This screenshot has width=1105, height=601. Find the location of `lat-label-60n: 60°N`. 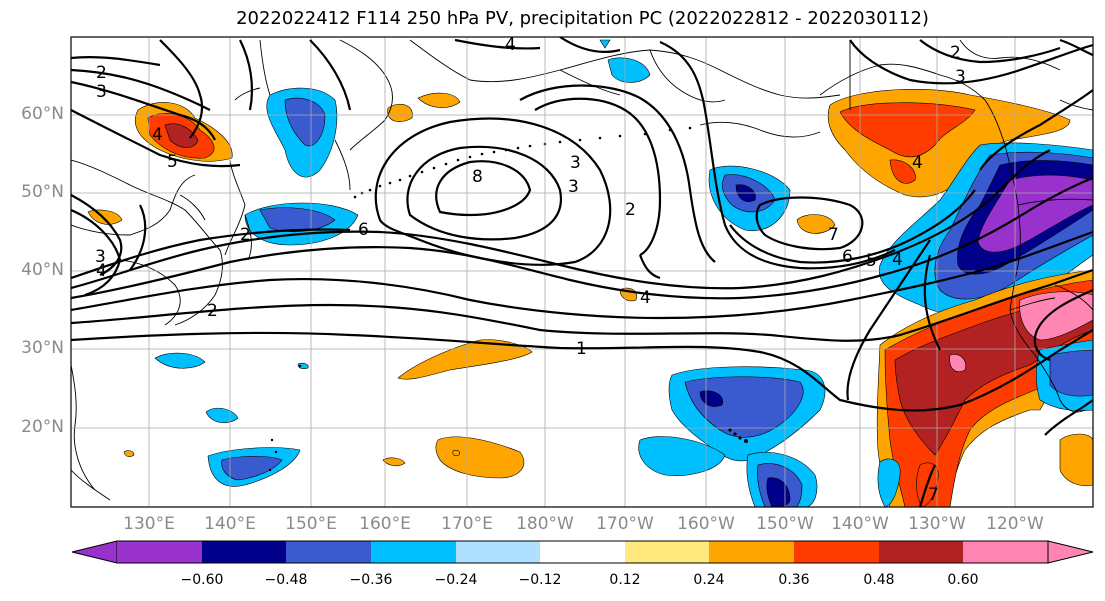

lat-label-60n: 60°N is located at coordinates (42, 114).